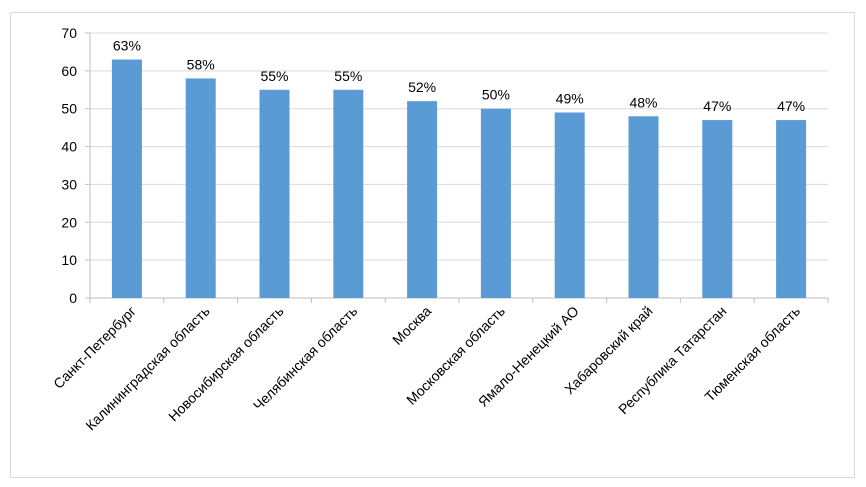  What do you see at coordinates (422, 87) in the screenshot?
I see `data-label: 52%` at bounding box center [422, 87].